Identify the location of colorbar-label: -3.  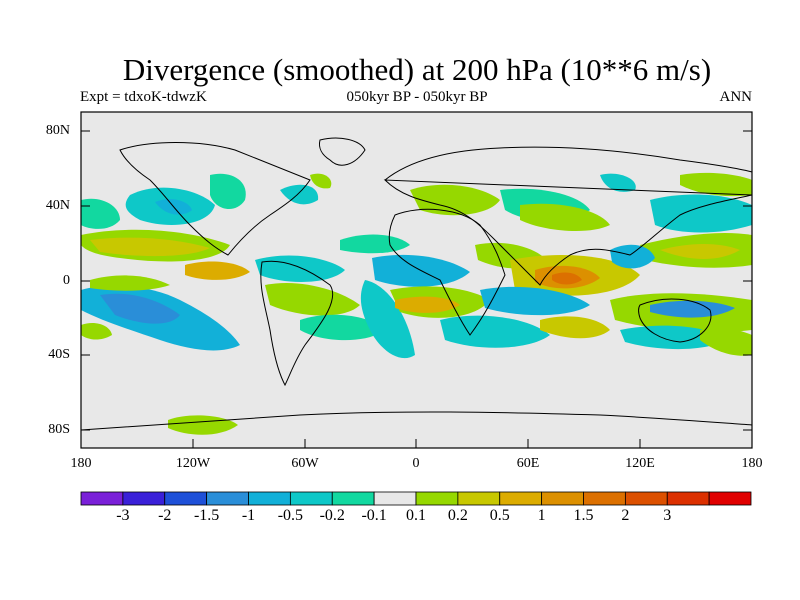
(123, 515).